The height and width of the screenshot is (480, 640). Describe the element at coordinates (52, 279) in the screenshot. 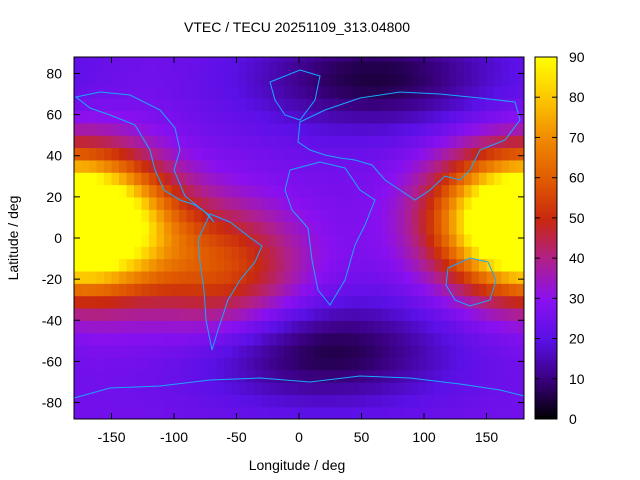

I see `y-tick-label: -20` at that location.